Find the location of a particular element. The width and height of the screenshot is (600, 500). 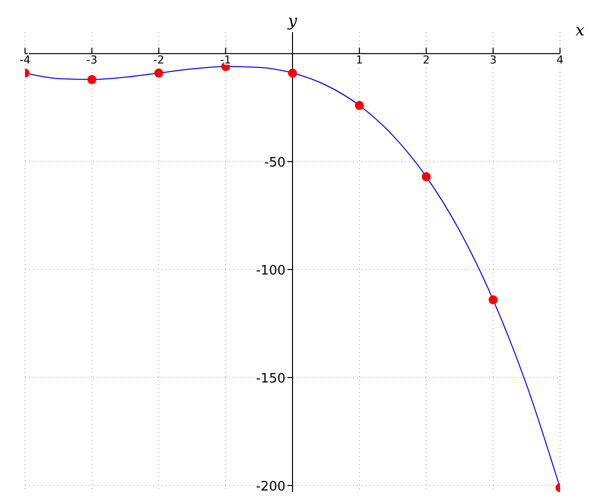

x-tick-label: -2 is located at coordinates (158, 60).